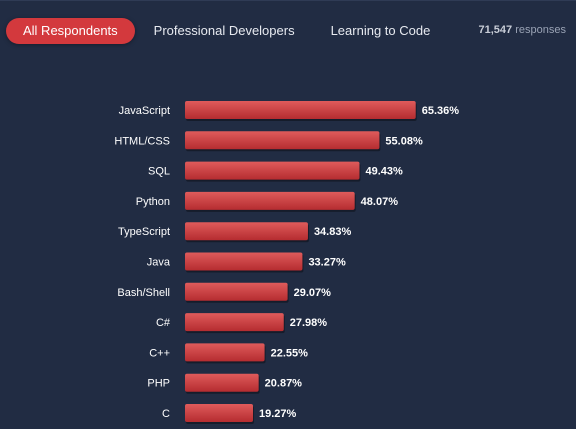 The image size is (576, 429). Describe the element at coordinates (144, 111) in the screenshot. I see `category-label: JavaScript` at that location.